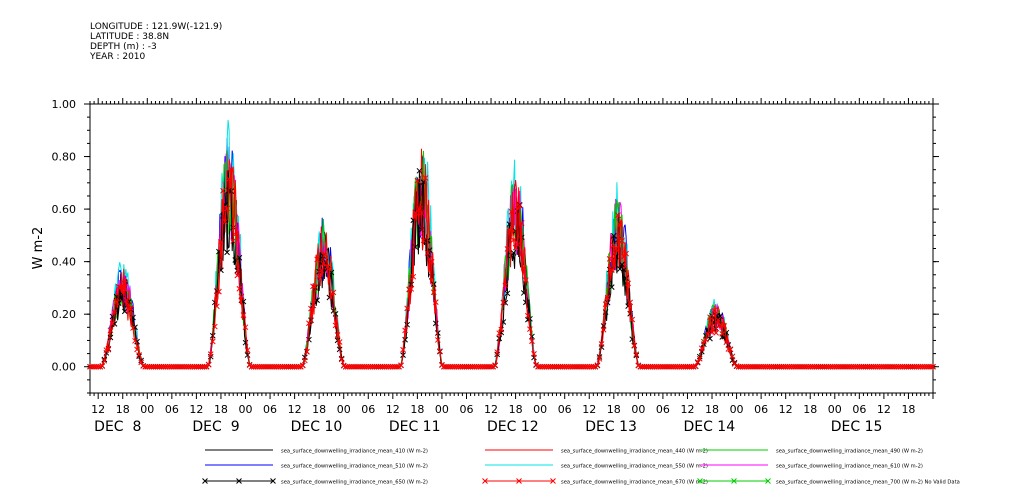 Image resolution: width=1009 pixels, height=504 pixels. I want to click on year-label: YEAR : 2010, so click(118, 57).